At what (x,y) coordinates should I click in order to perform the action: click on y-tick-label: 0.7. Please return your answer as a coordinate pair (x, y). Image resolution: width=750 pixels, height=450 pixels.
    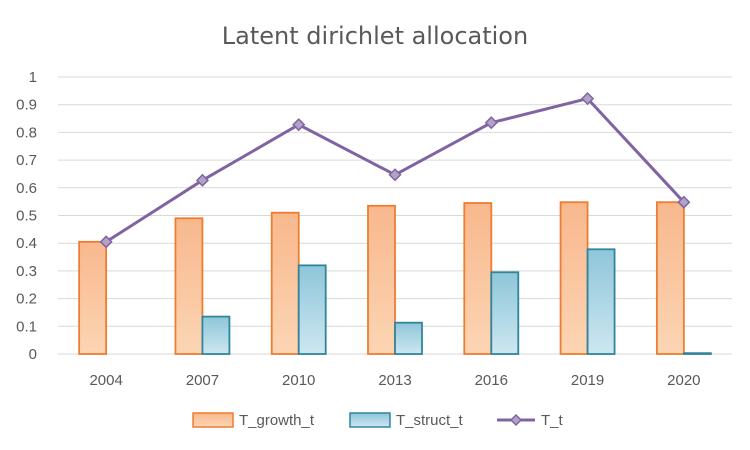
    Looking at the image, I should click on (26, 160).